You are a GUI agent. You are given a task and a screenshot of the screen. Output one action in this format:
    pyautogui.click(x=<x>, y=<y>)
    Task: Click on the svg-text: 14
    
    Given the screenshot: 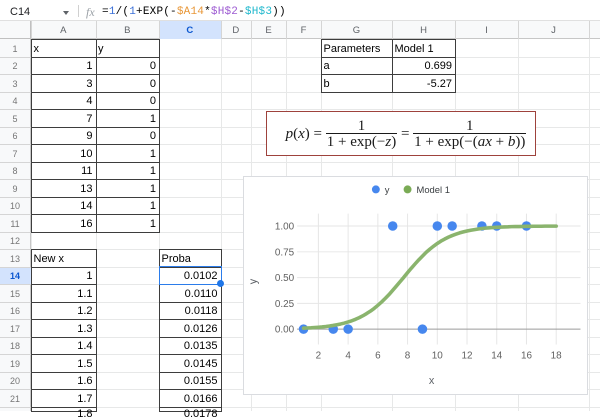 What is the action you would take?
    pyautogui.click(x=497, y=355)
    